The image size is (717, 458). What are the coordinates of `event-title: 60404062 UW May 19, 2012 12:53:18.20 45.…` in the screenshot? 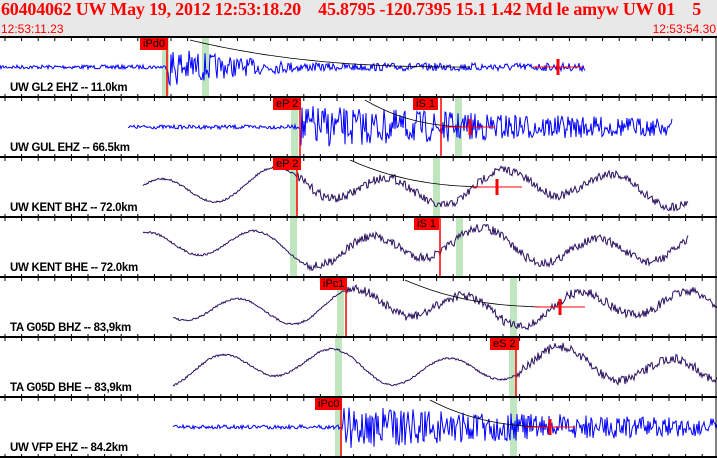 It's located at (351, 9).